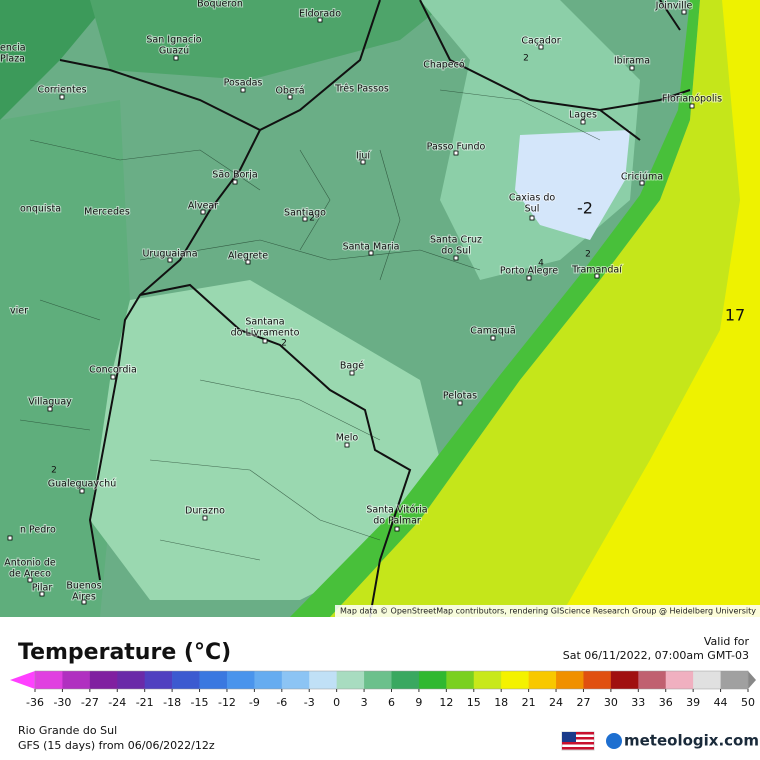  Describe the element at coordinates (540, 41) in the screenshot. I see `city-label: Caçador` at that location.